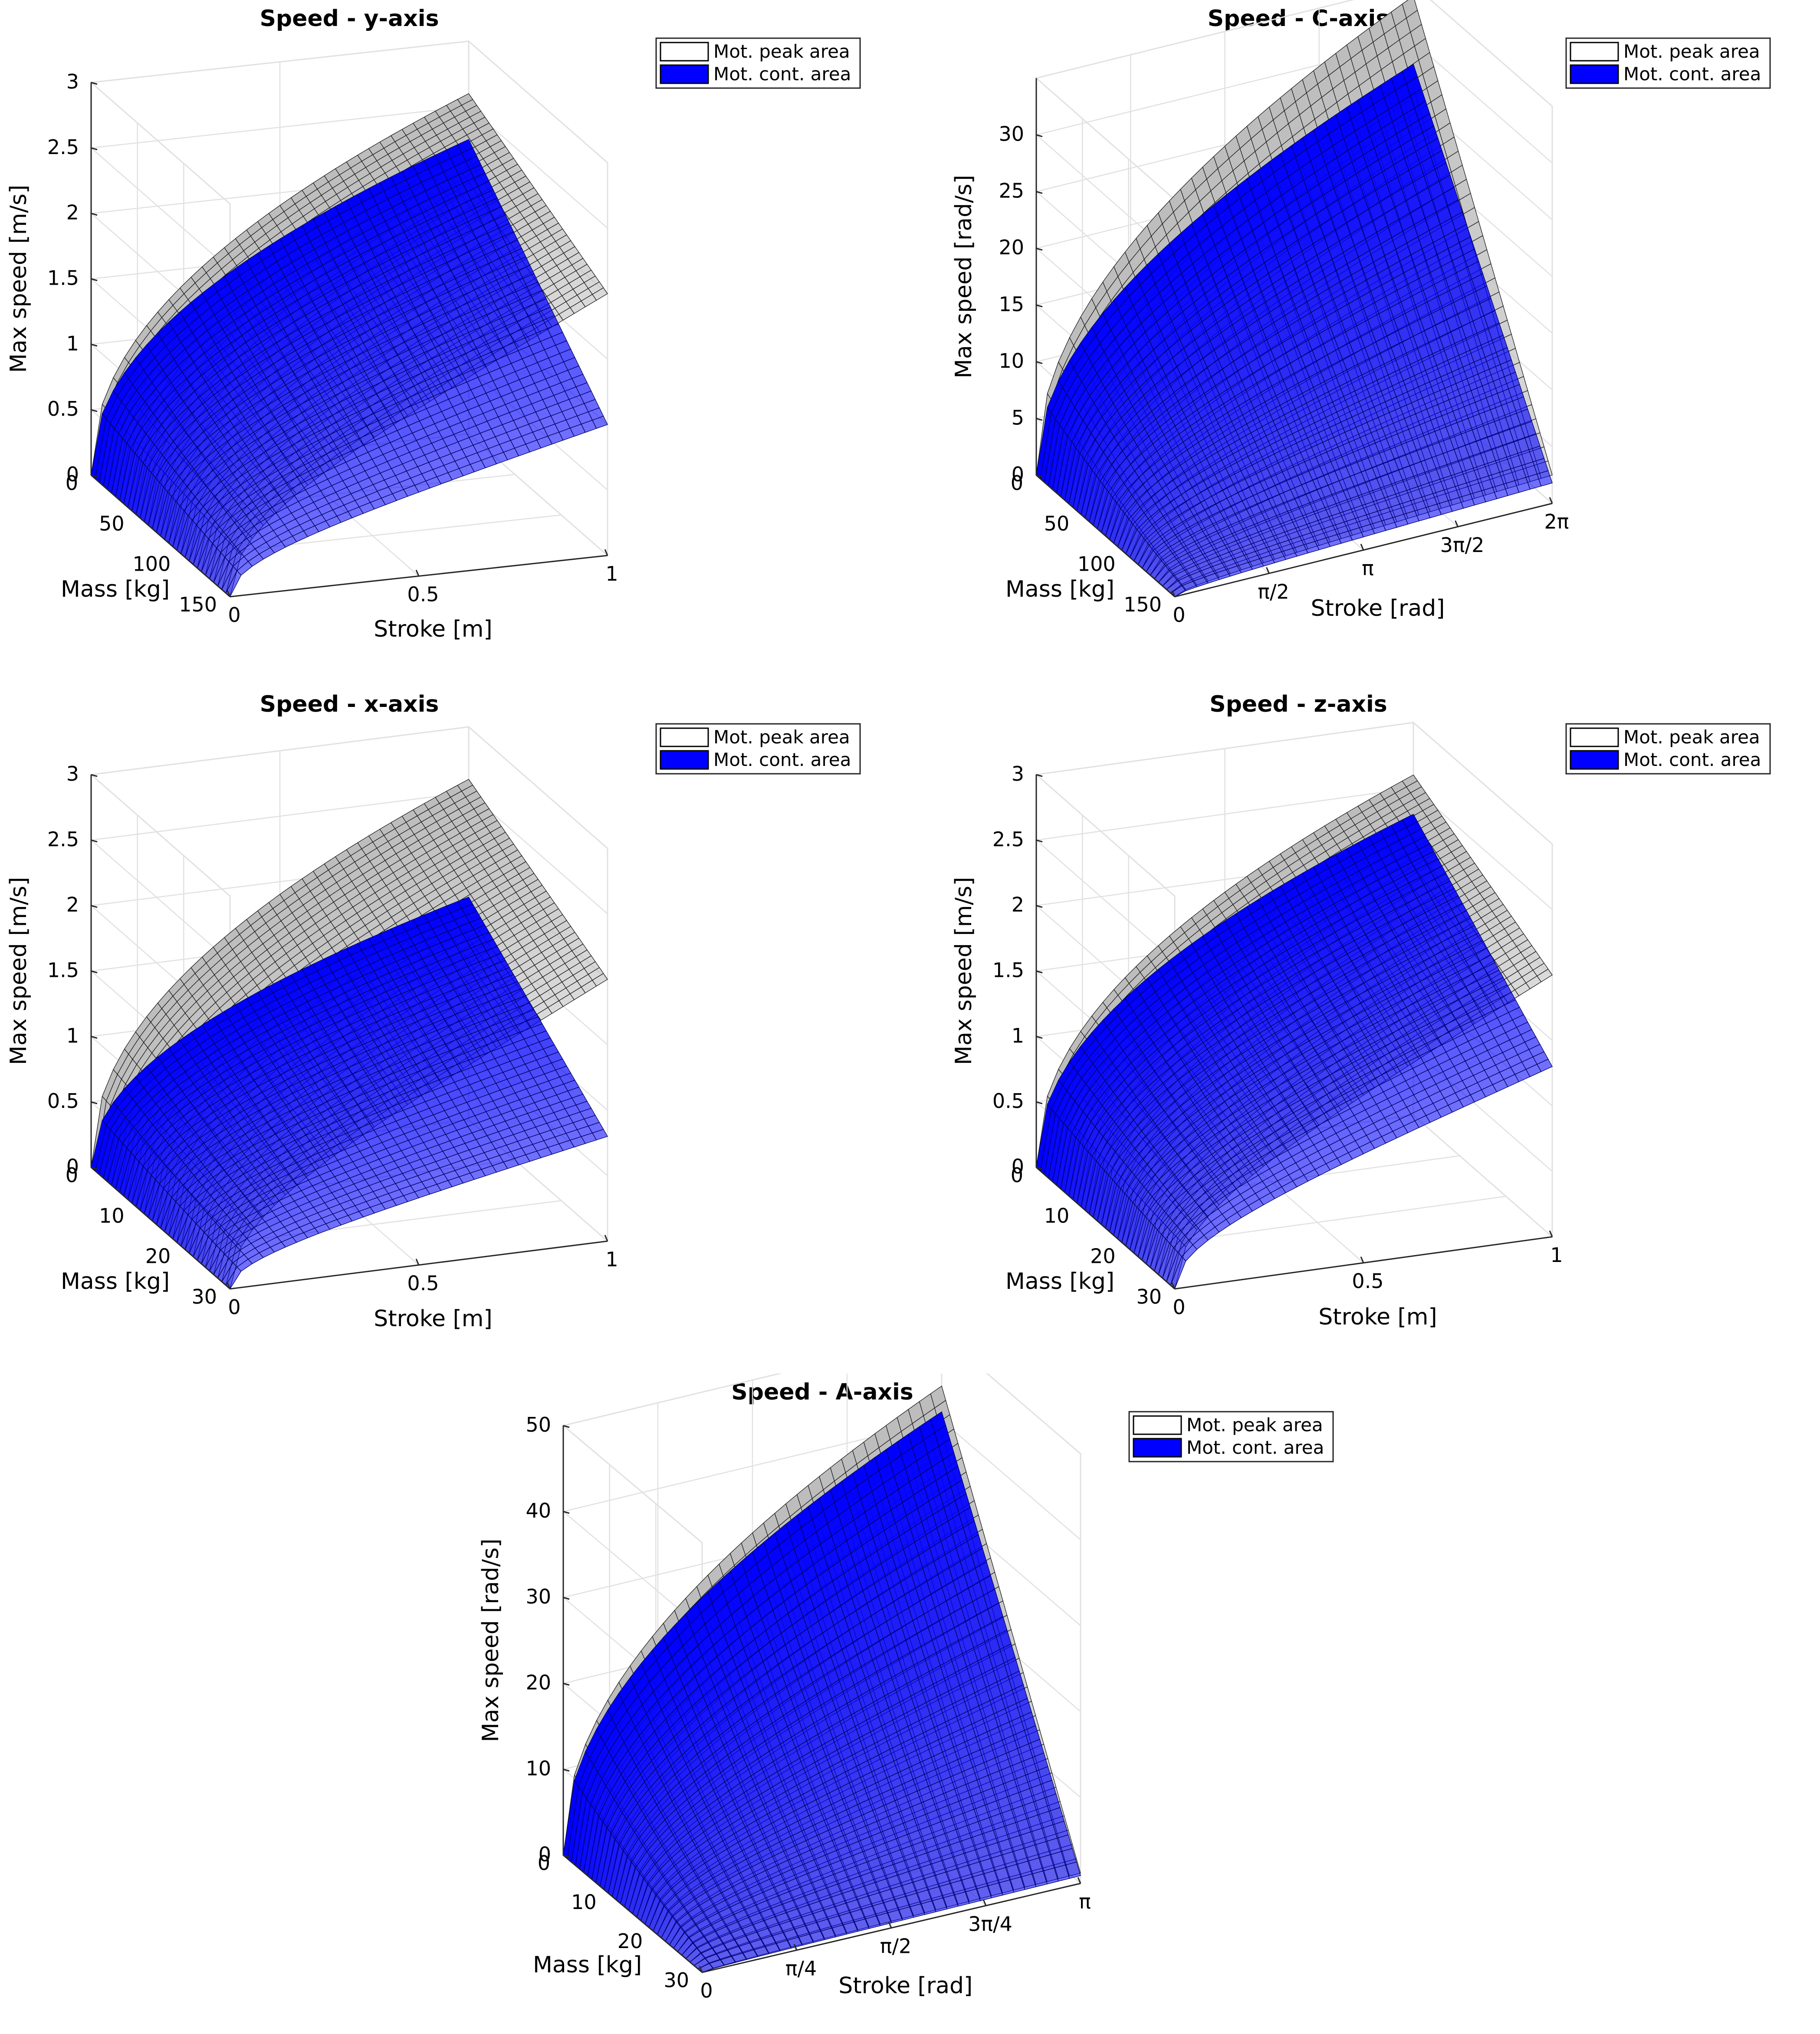  What do you see at coordinates (349, 19) in the screenshot?
I see `chart-title: Speed - y-axis` at bounding box center [349, 19].